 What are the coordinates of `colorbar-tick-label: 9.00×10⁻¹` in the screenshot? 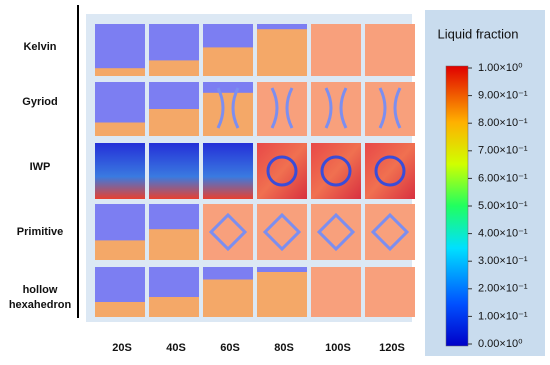 It's located at (503, 96).